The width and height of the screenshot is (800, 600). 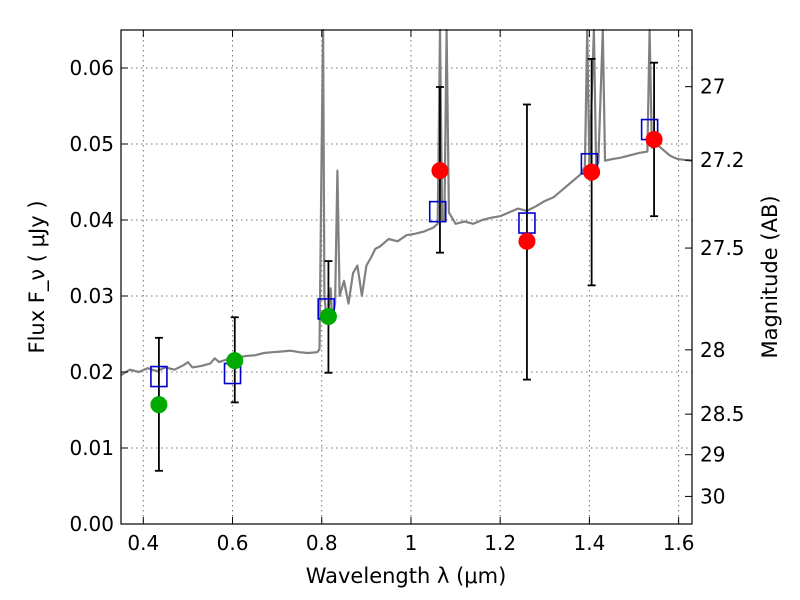 What do you see at coordinates (91, 448) in the screenshot?
I see `y-tick-label: 0.01` at bounding box center [91, 448].